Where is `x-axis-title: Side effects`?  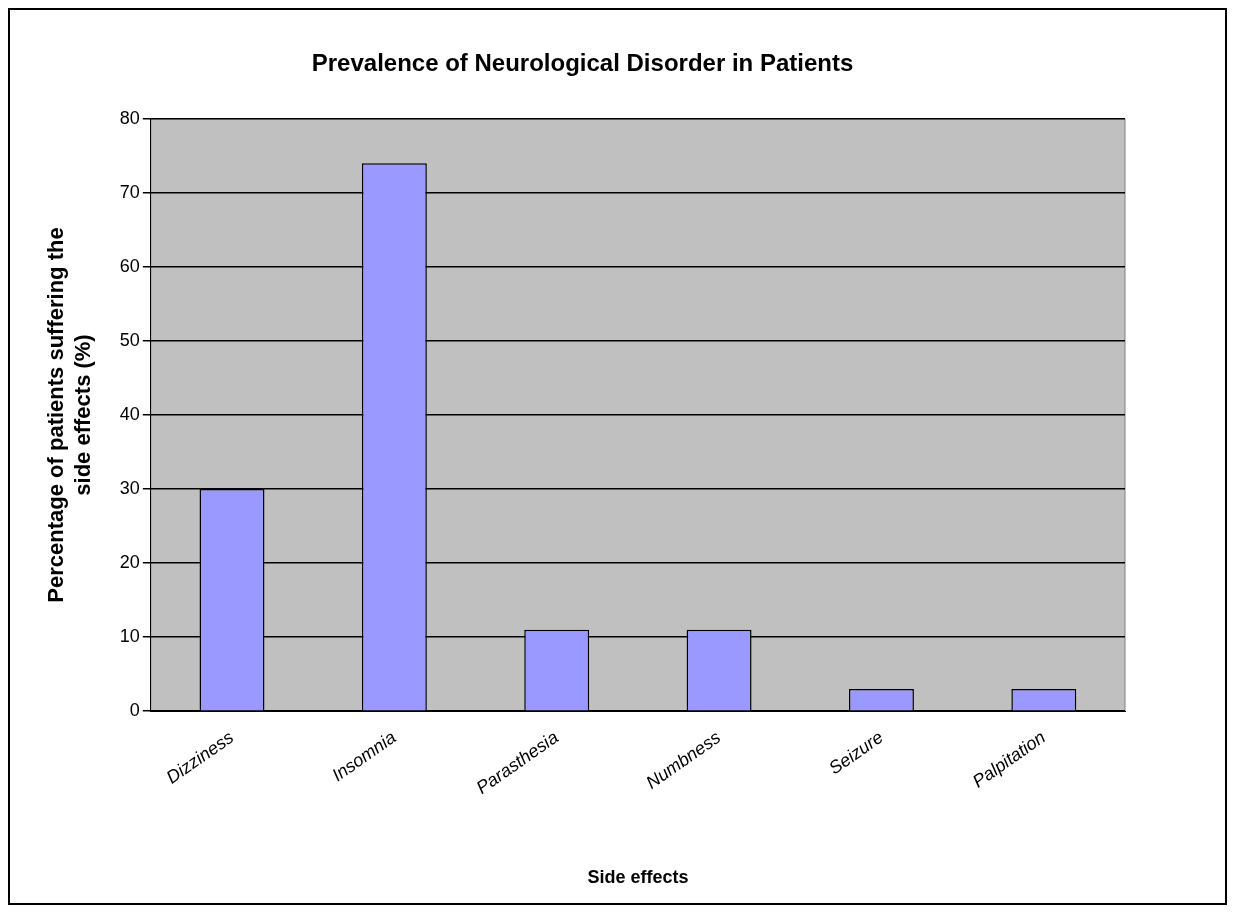 x-axis-title: Side effects is located at coordinates (638, 877).